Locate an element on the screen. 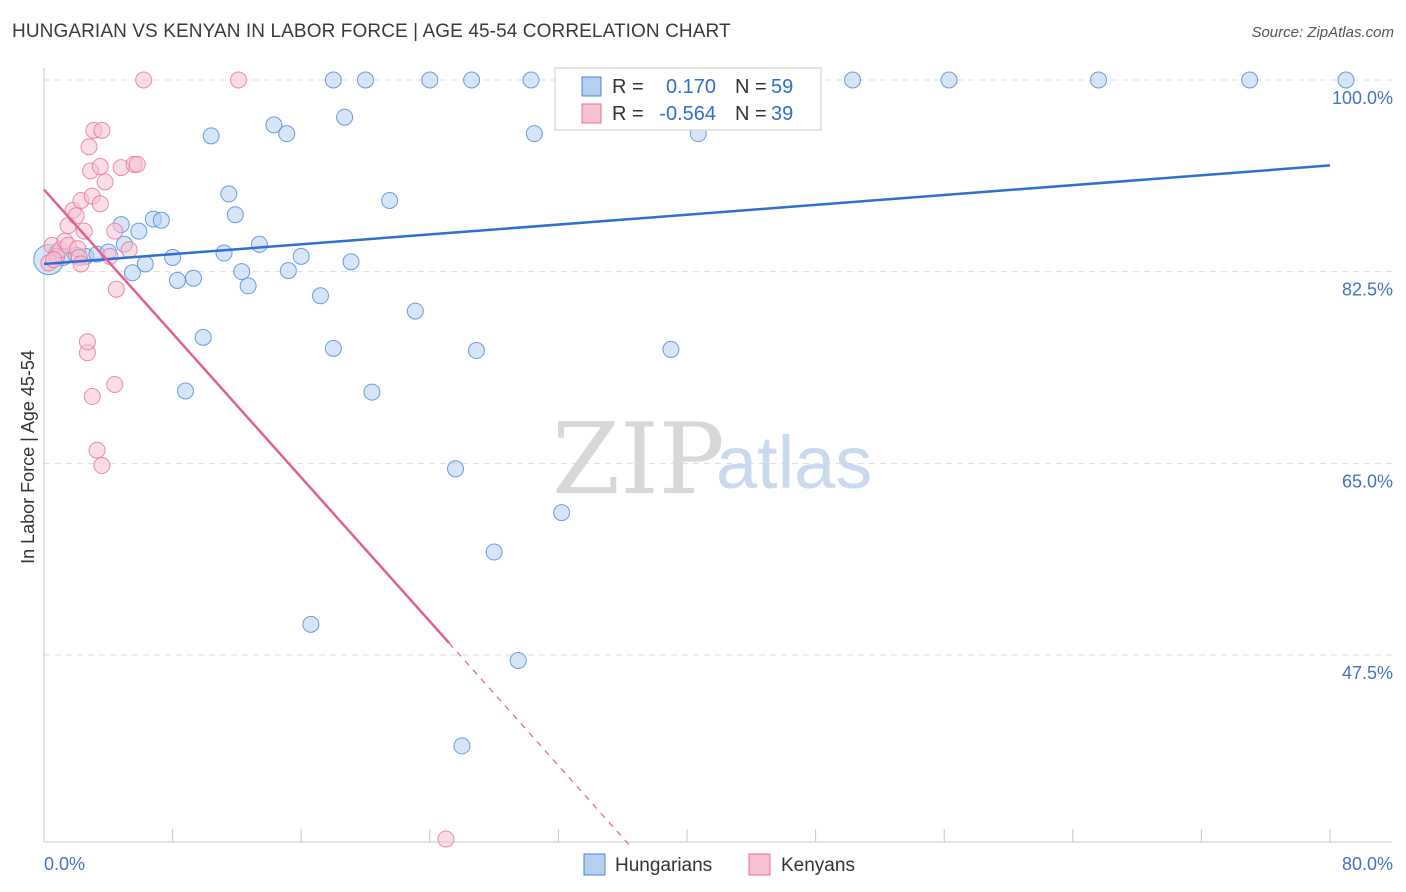 The height and width of the screenshot is (892, 1406). legend-n-label-hungarians: N = is located at coordinates (751, 87).